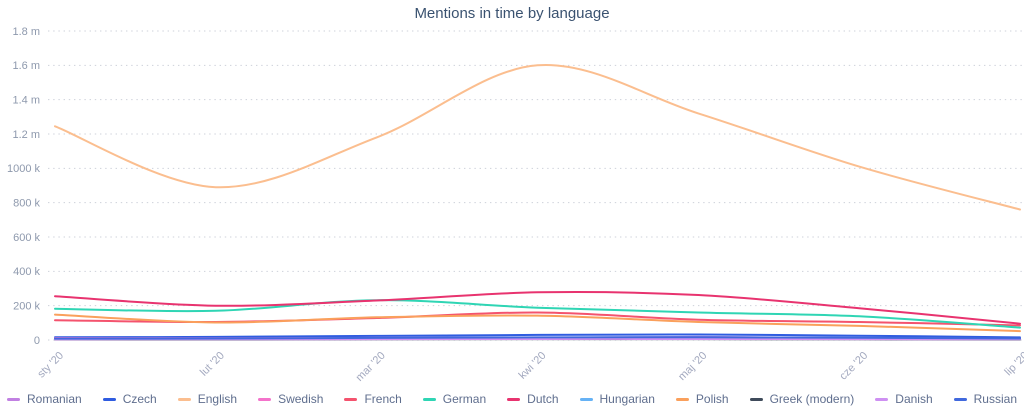 The width and height of the screenshot is (1024, 420). I want to click on legend-item-romanian: Romanian, so click(44, 399).